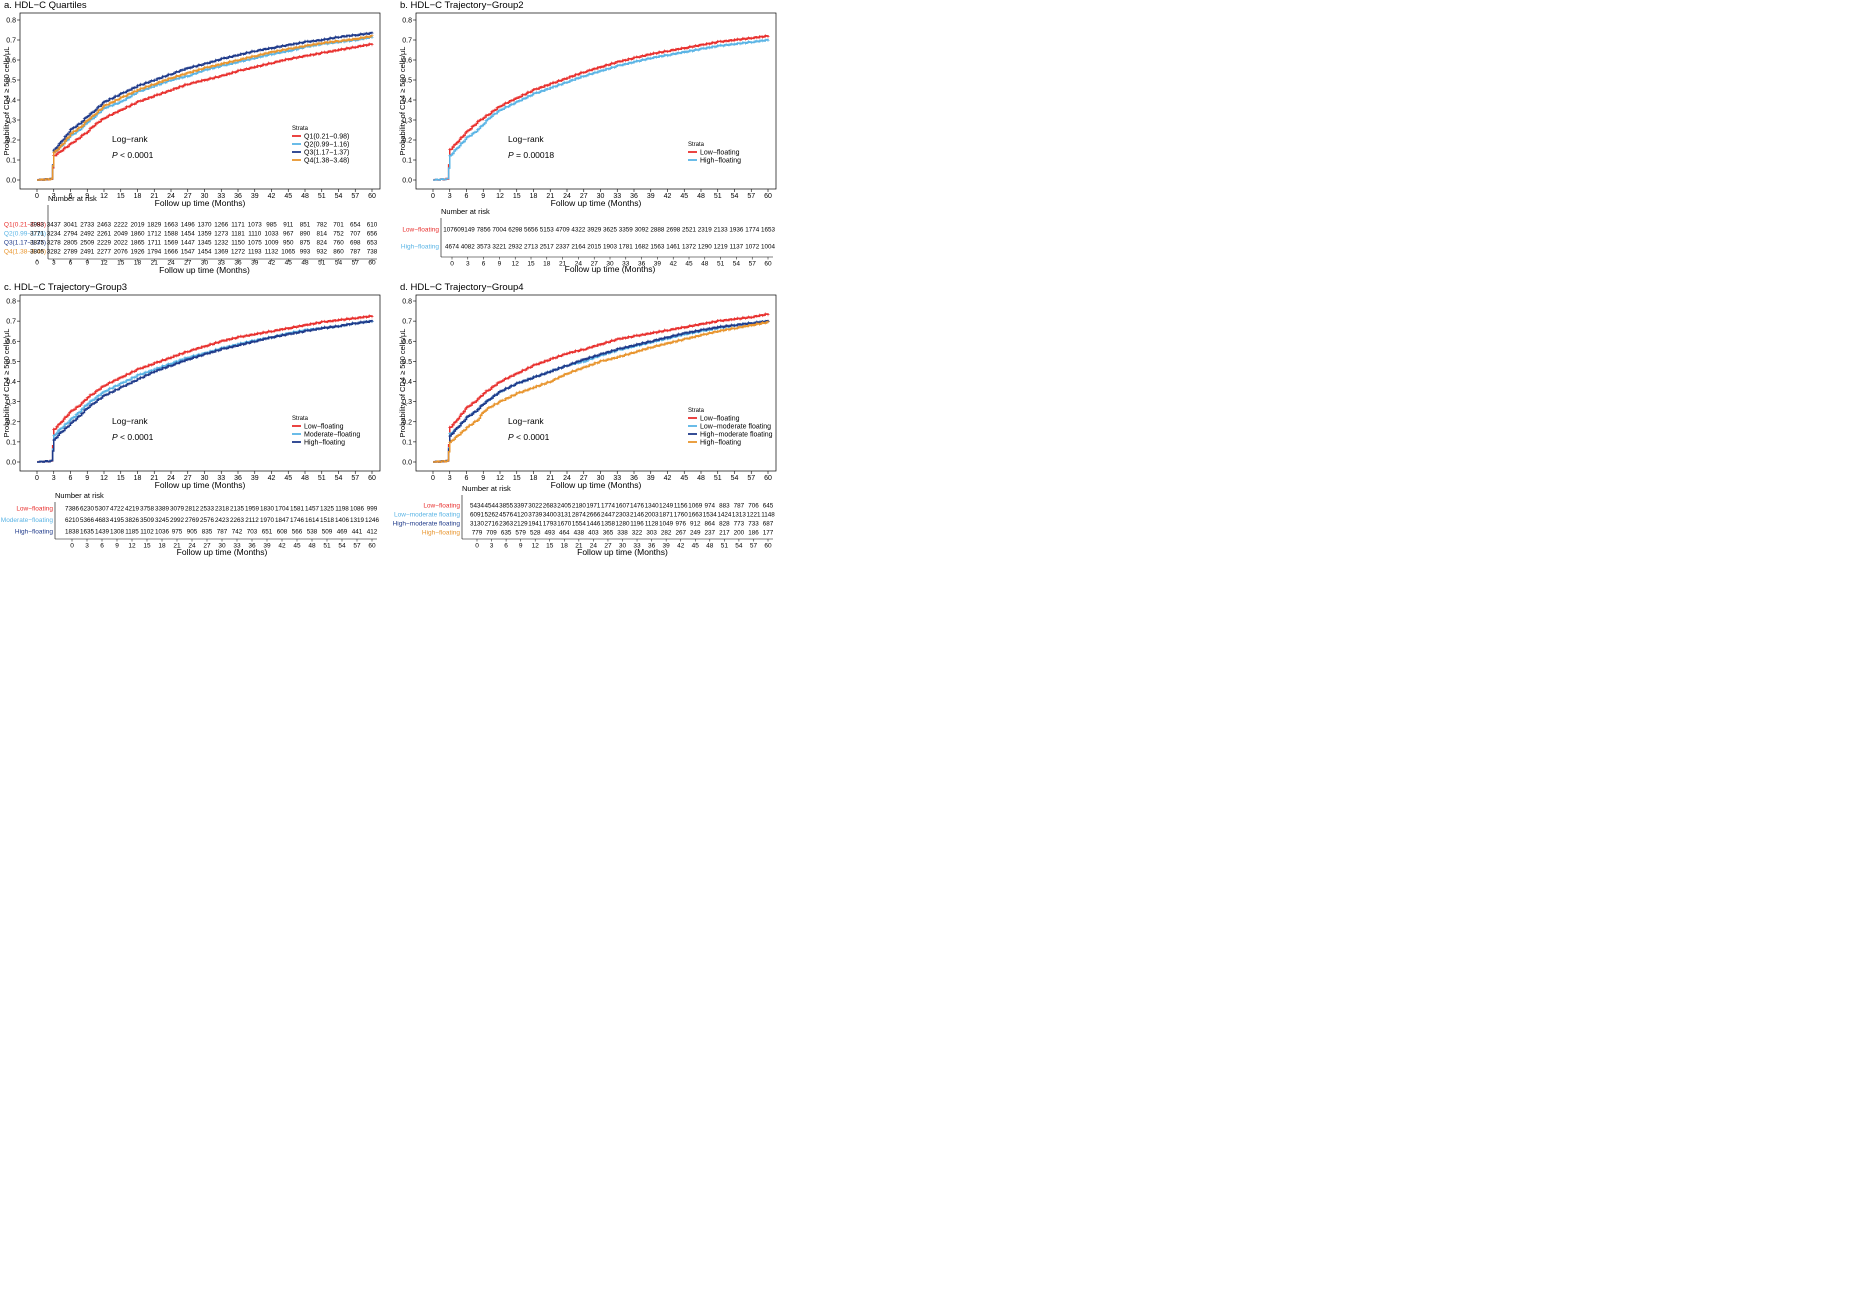 The image size is (1850, 1312). Describe the element at coordinates (326, 145) in the screenshot. I see `legend-label: Q2(0.99−1.16)` at that location.